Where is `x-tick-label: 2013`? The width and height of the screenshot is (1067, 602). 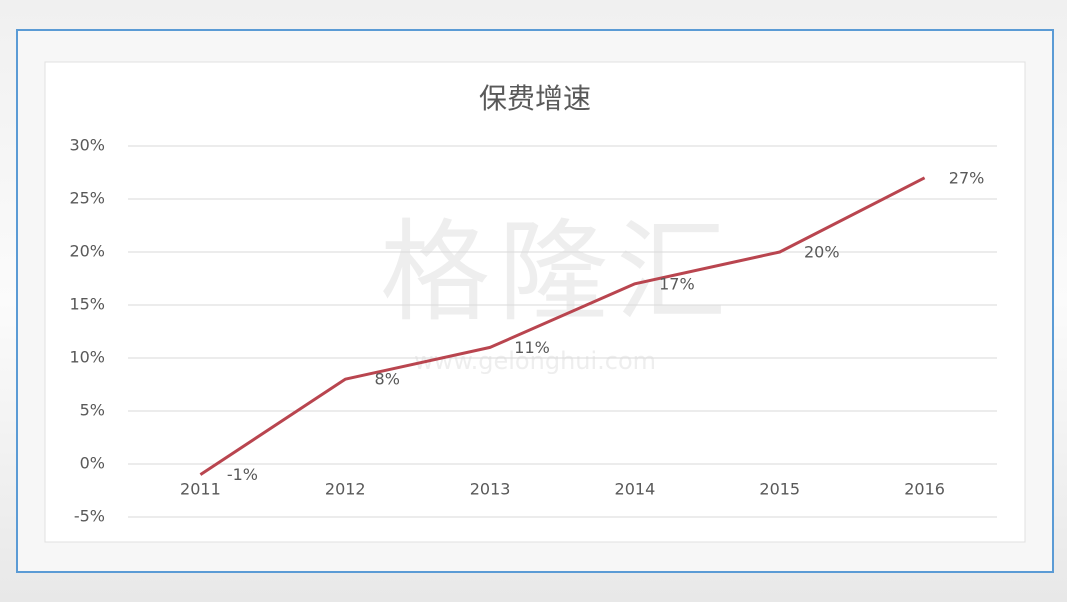 x-tick-label: 2013 is located at coordinates (490, 489).